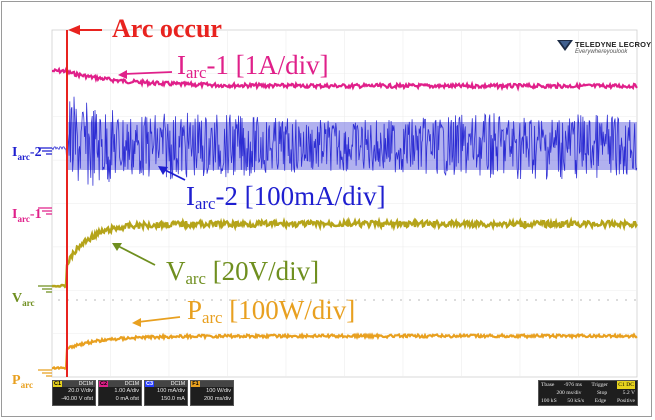 Image resolution: width=655 pixels, height=420 pixels. I want to click on side-label-iarc1: Iarc-1, so click(27, 215).